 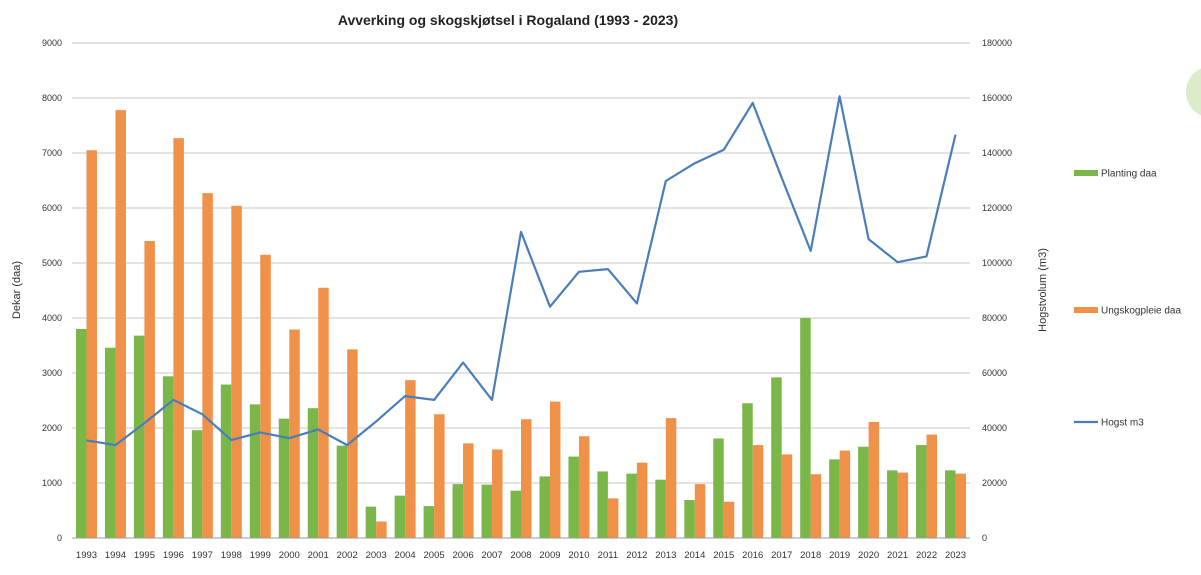 What do you see at coordinates (434, 555) in the screenshot?
I see `x-tick-label: 2005` at bounding box center [434, 555].